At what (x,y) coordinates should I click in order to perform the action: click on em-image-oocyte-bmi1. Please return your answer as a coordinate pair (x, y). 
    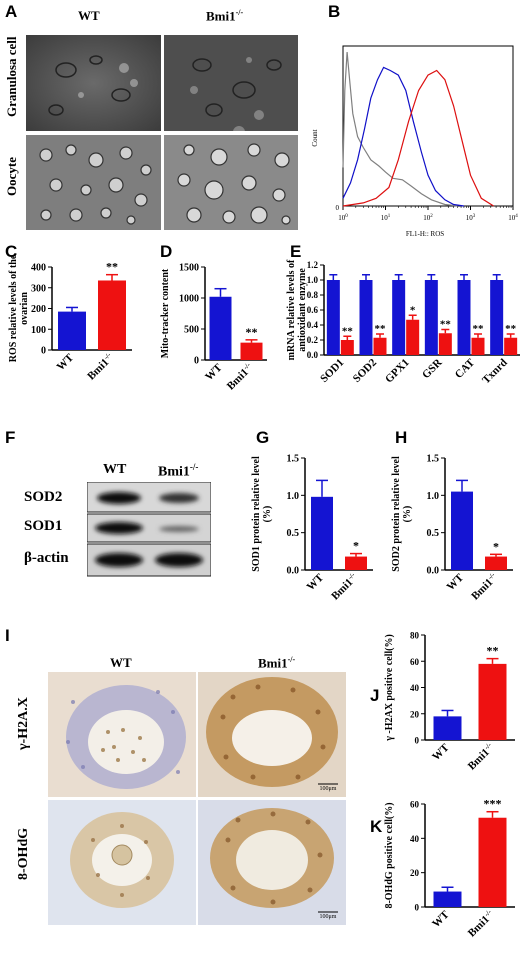
    Looking at the image, I should click on (231, 182).